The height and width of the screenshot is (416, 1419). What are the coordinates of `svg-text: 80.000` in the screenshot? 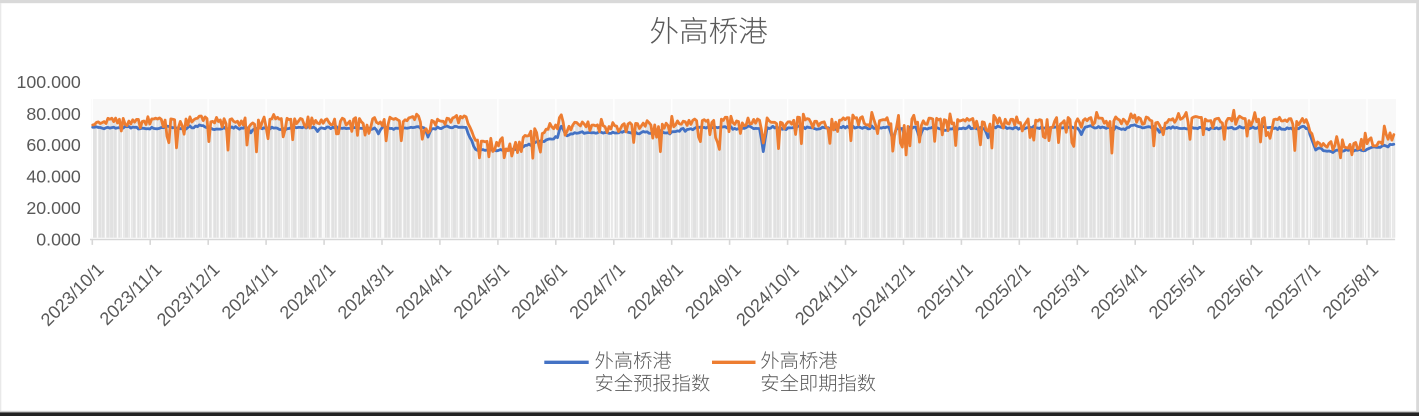 It's located at (53, 114).